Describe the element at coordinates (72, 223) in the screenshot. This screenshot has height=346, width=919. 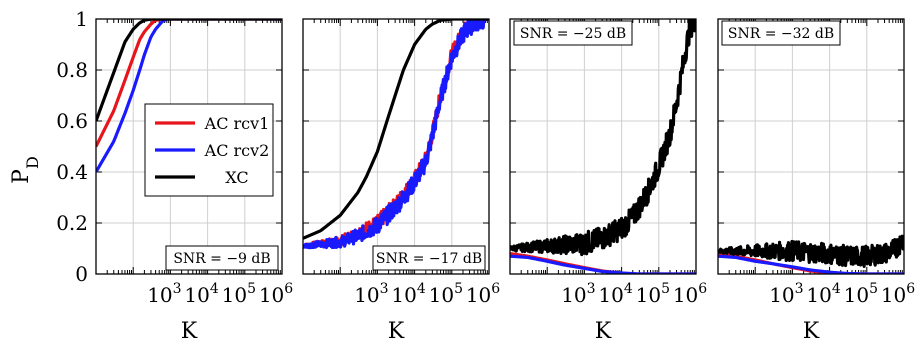
I see `y-tick-label: 0.2` at that location.